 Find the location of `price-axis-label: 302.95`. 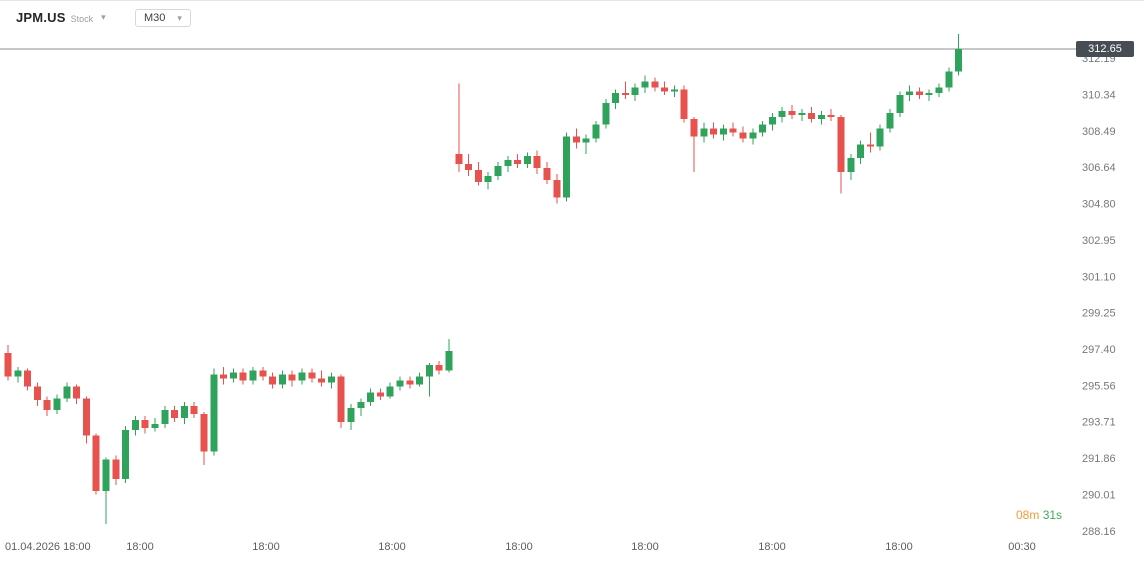

price-axis-label: 302.95 is located at coordinates (1099, 241).